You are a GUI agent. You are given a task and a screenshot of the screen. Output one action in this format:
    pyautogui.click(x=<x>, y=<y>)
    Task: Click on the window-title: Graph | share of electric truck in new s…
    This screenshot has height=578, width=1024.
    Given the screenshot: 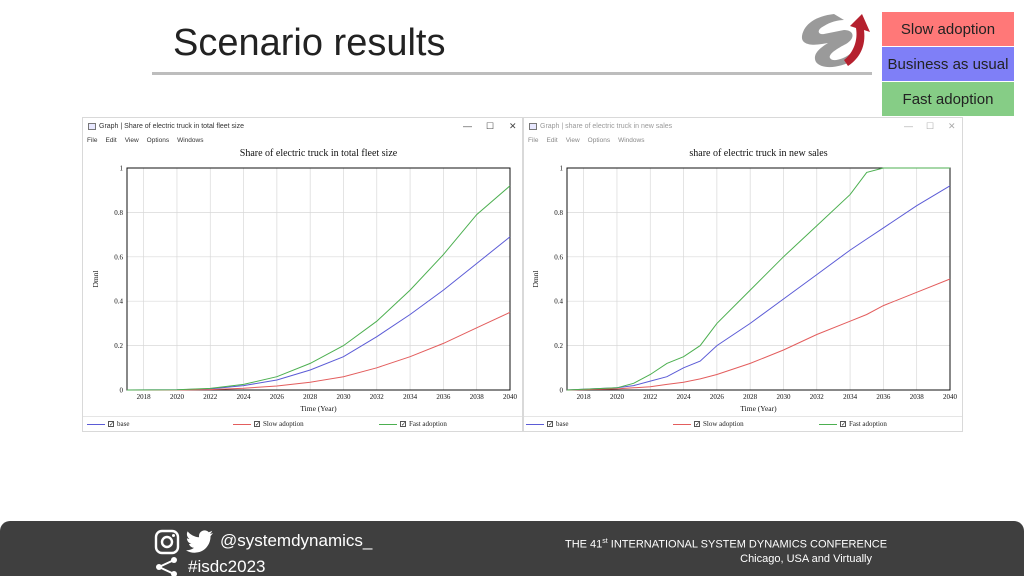 What is the action you would take?
    pyautogui.click(x=606, y=126)
    